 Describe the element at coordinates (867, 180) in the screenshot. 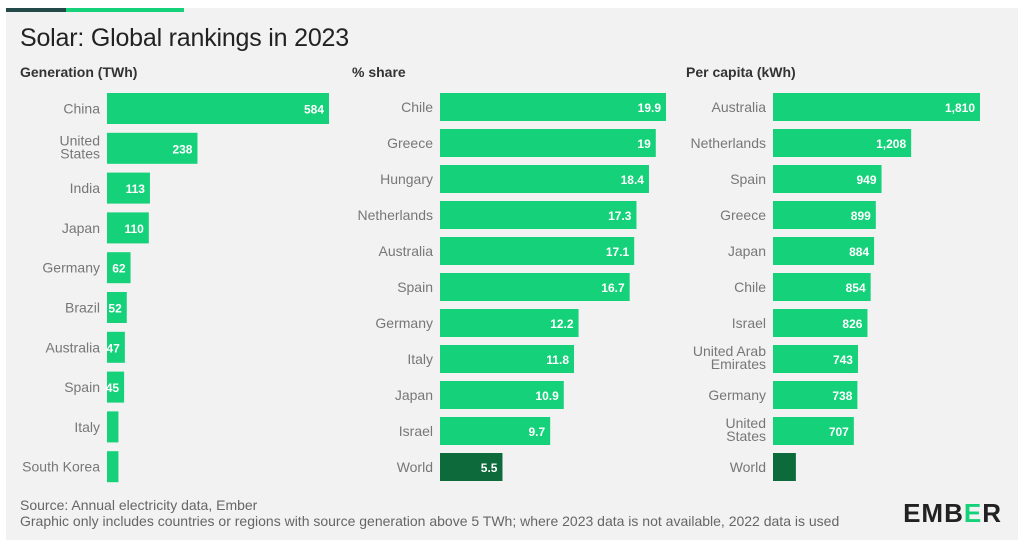

I see `per-capita-value-label: 949` at that location.